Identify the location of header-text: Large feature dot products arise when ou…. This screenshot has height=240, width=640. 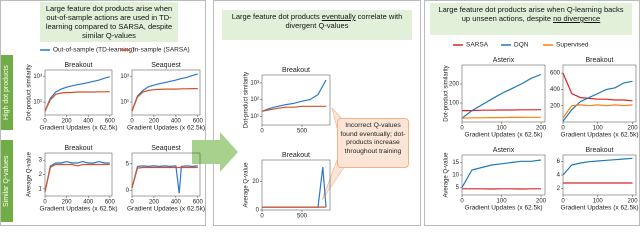
(109, 22).